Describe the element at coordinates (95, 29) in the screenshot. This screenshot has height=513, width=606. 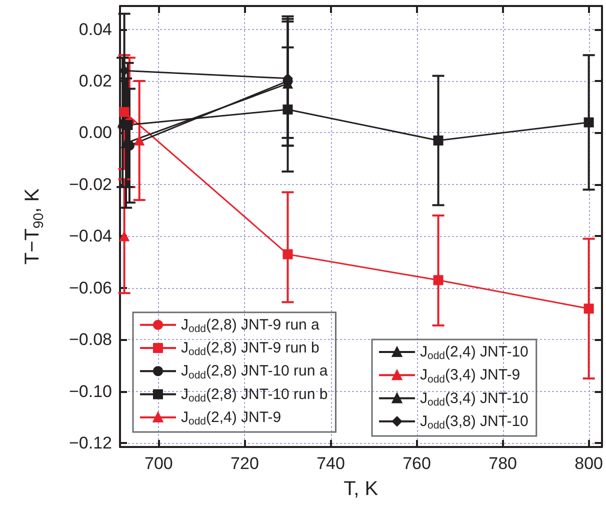
I see `y-tick-label: 0.04` at that location.